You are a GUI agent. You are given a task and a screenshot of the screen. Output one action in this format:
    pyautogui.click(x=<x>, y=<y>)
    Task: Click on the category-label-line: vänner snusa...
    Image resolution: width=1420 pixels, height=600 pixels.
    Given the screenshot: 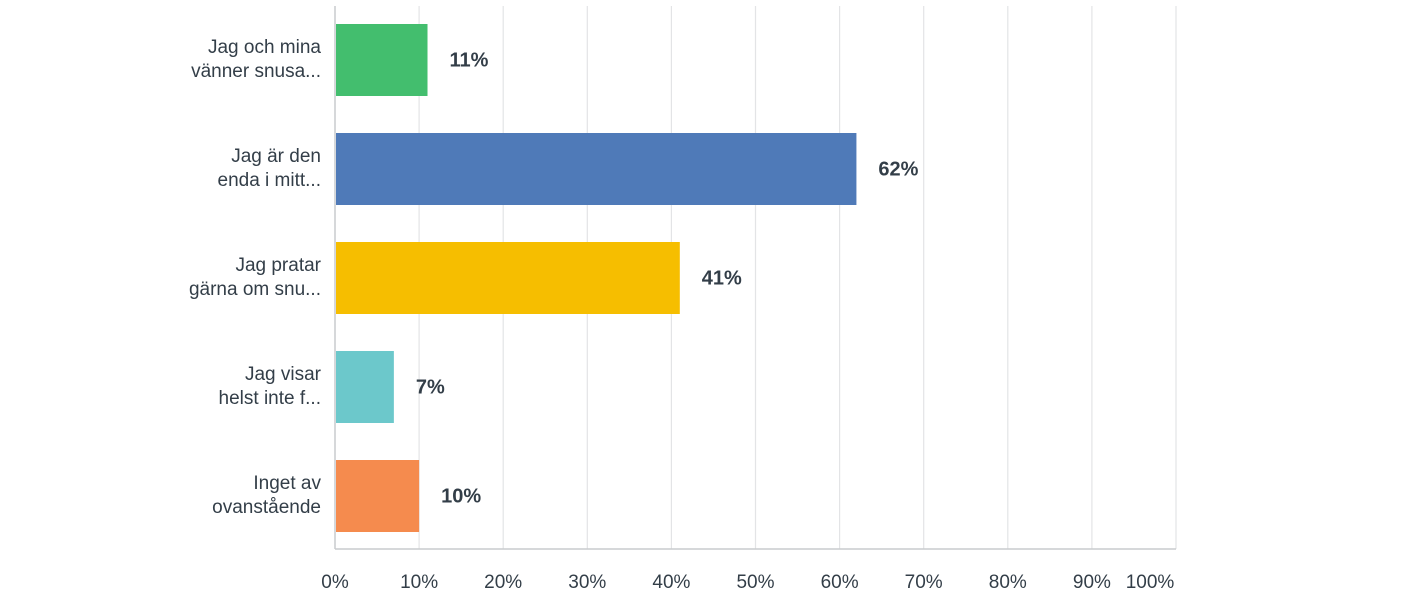 What is the action you would take?
    pyautogui.click(x=256, y=71)
    